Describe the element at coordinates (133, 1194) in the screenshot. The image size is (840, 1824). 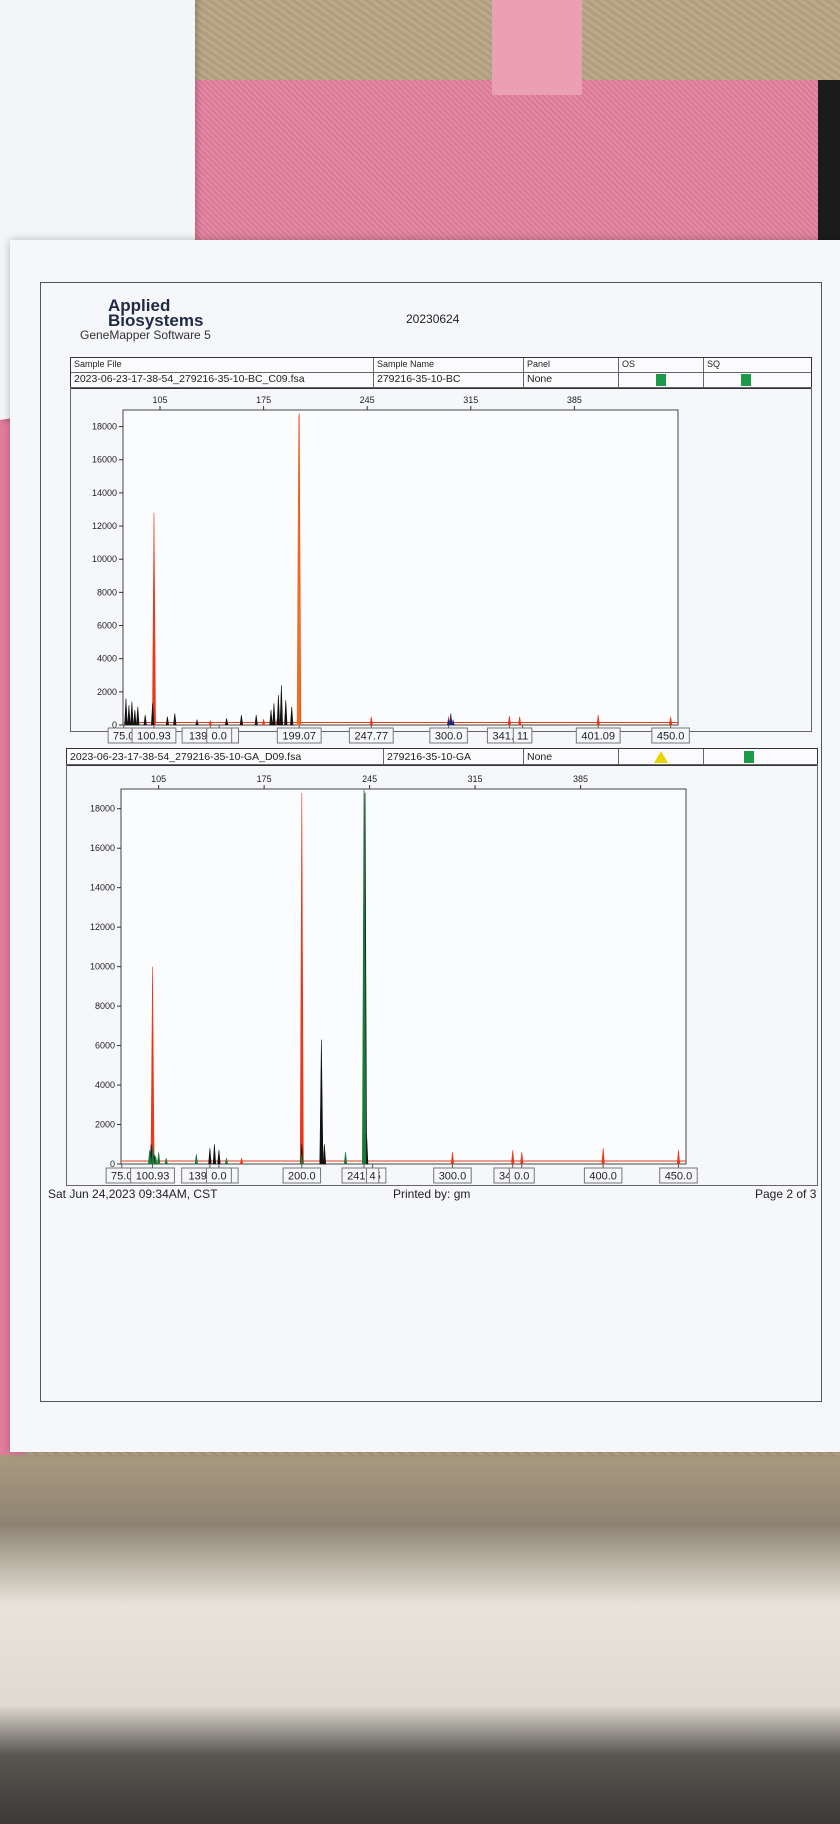
I see `printed-timestamp: Sat Jun 24,2023 09:34AM, CST` at that location.